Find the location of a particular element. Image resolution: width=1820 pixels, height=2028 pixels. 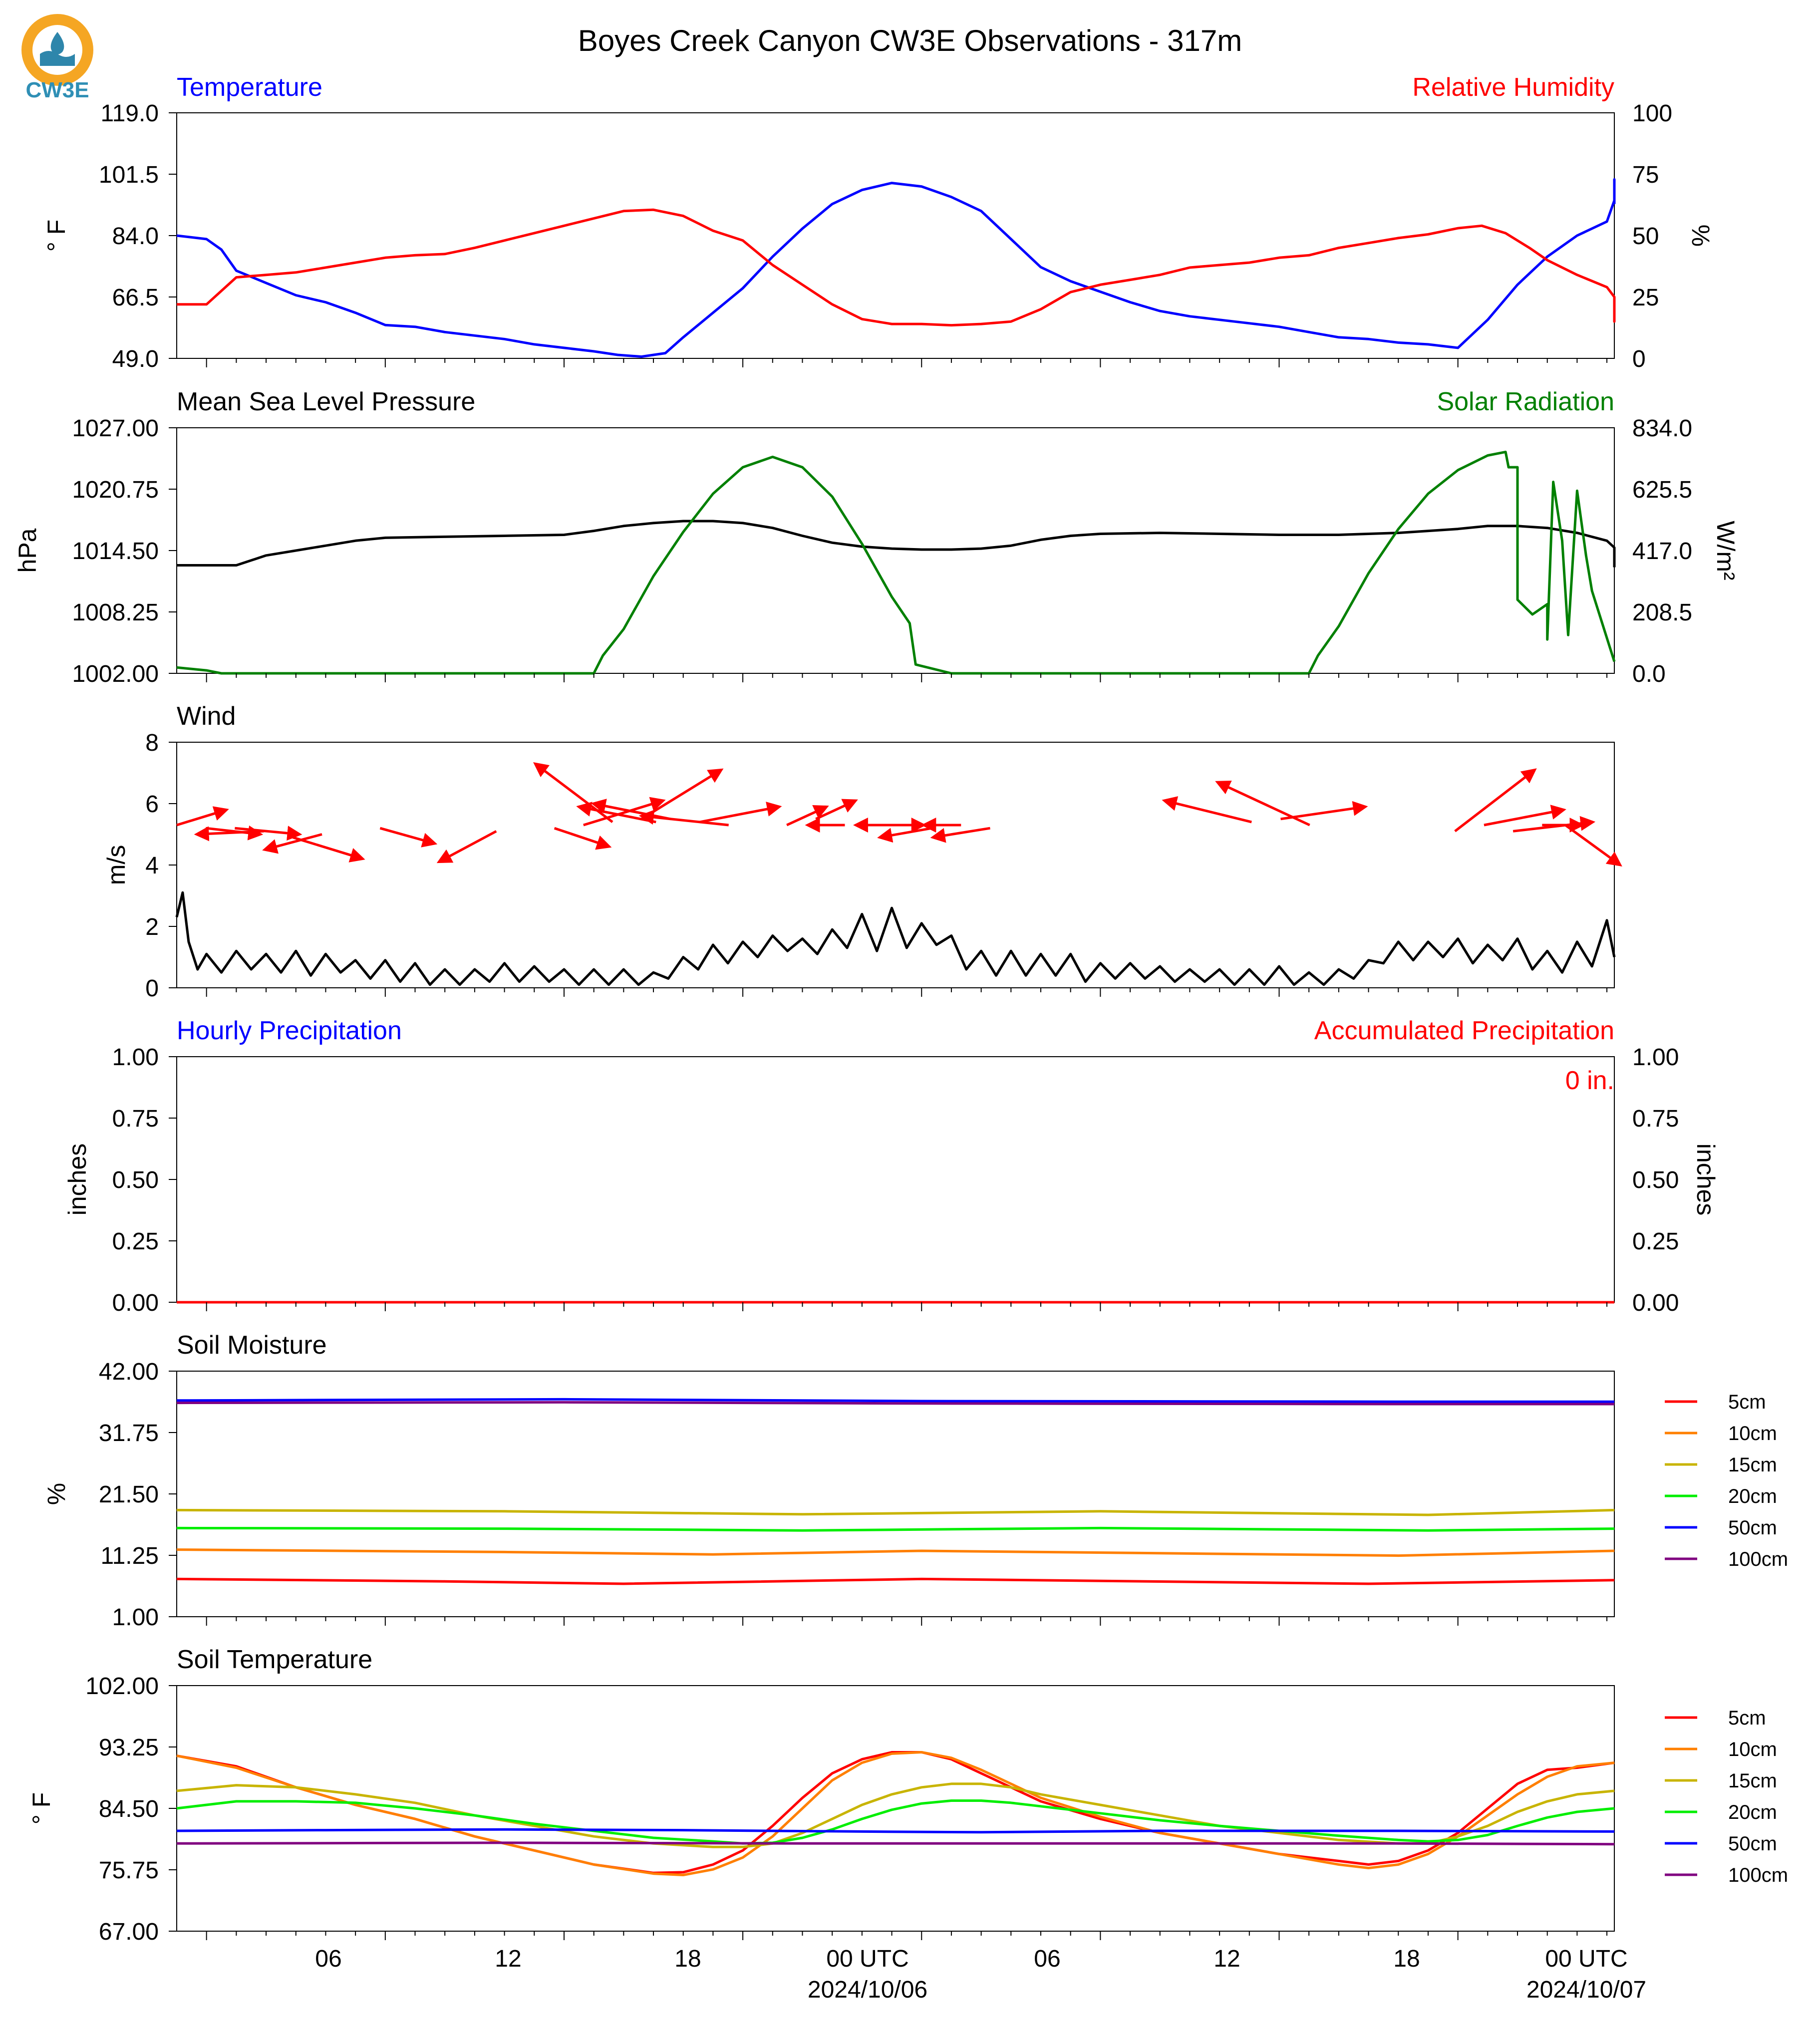

wind-unit: m/s is located at coordinates (116, 865).